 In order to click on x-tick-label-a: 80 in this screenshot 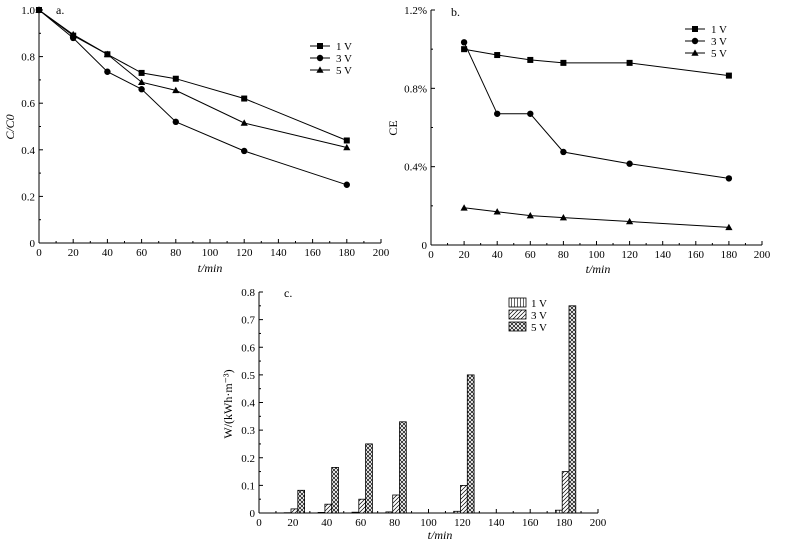, I will do `click(176, 253)`.